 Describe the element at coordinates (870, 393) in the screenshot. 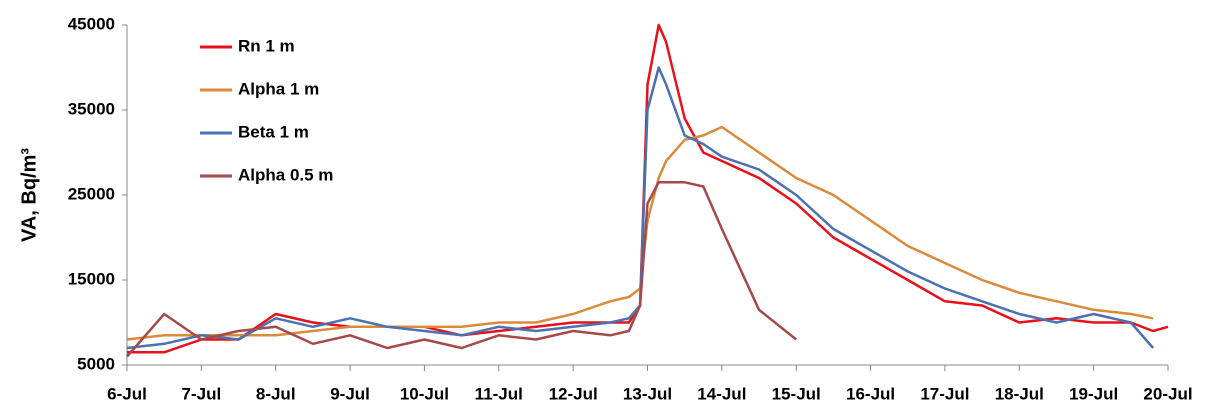

I see `x-tick-label: 16-Jul` at that location.